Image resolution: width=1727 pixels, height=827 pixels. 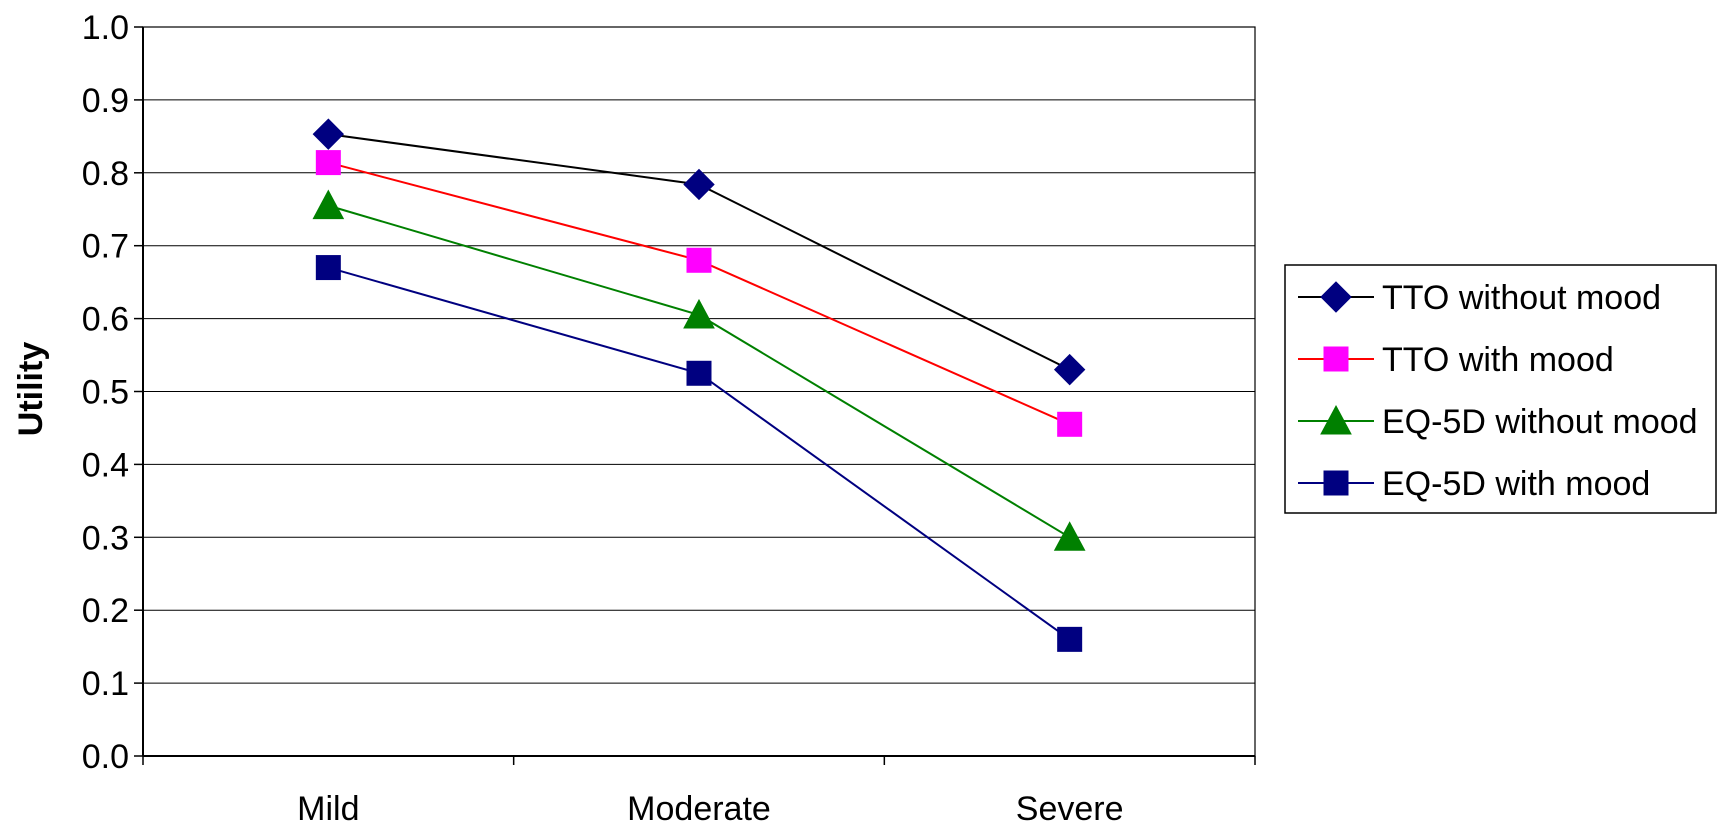 What do you see at coordinates (1516, 484) in the screenshot?
I see `legend-label: EQ-5D with mood` at bounding box center [1516, 484].